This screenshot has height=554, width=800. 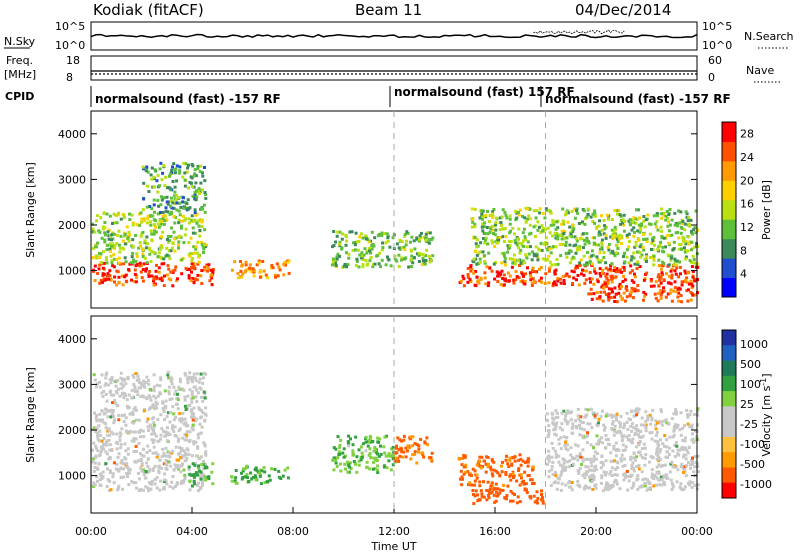 I want to click on power-ylabel: Slant Range [km], so click(x=30, y=210).